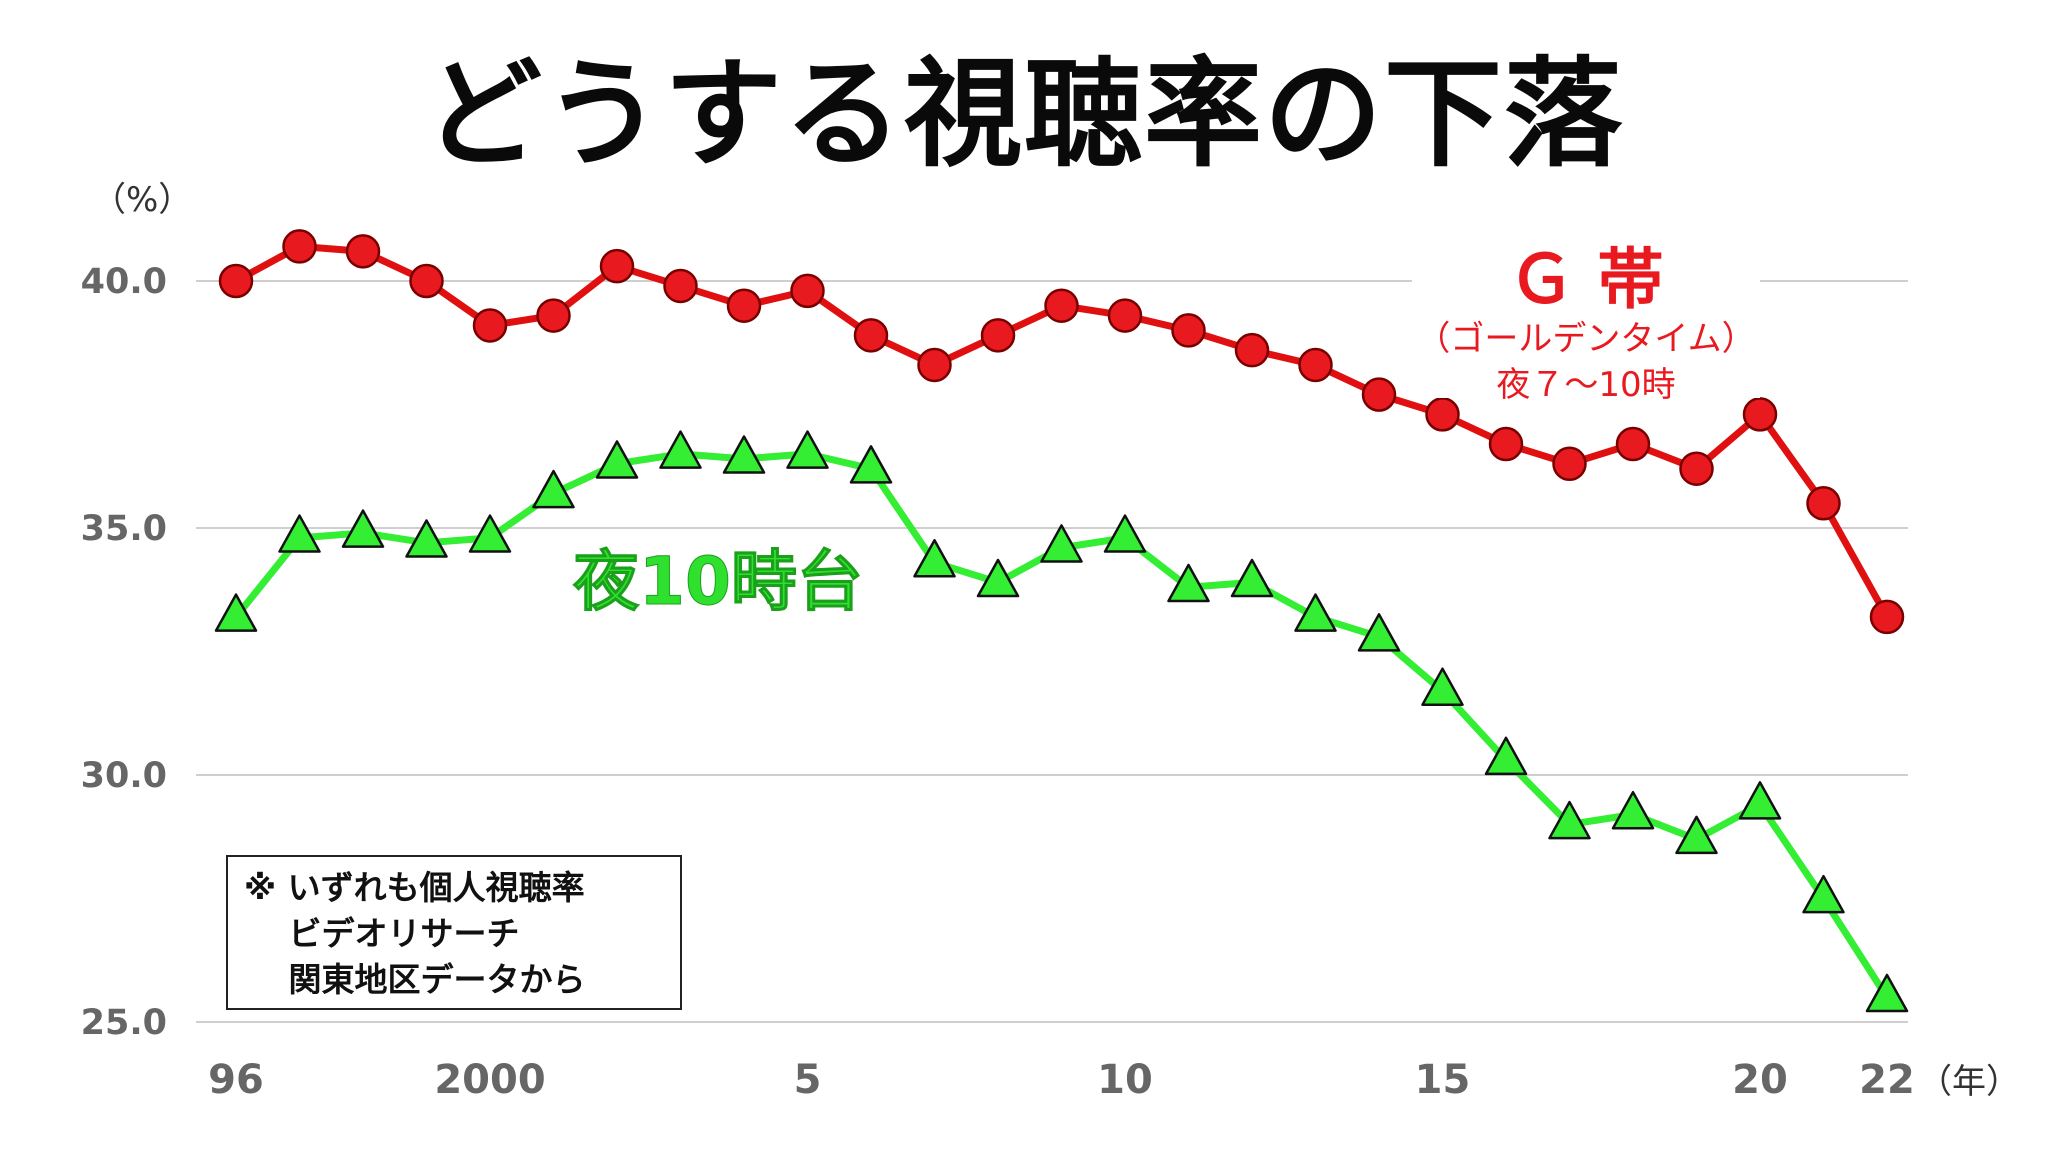 This screenshot has width=2048, height=1152. Describe the element at coordinates (236, 1080) in the screenshot. I see `x-tick-label: 96` at that location.